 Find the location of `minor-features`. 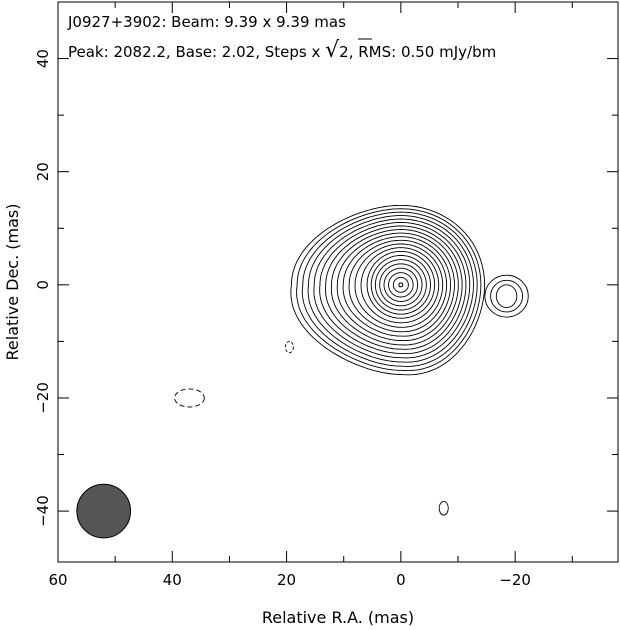

minor-features is located at coordinates (311, 428).